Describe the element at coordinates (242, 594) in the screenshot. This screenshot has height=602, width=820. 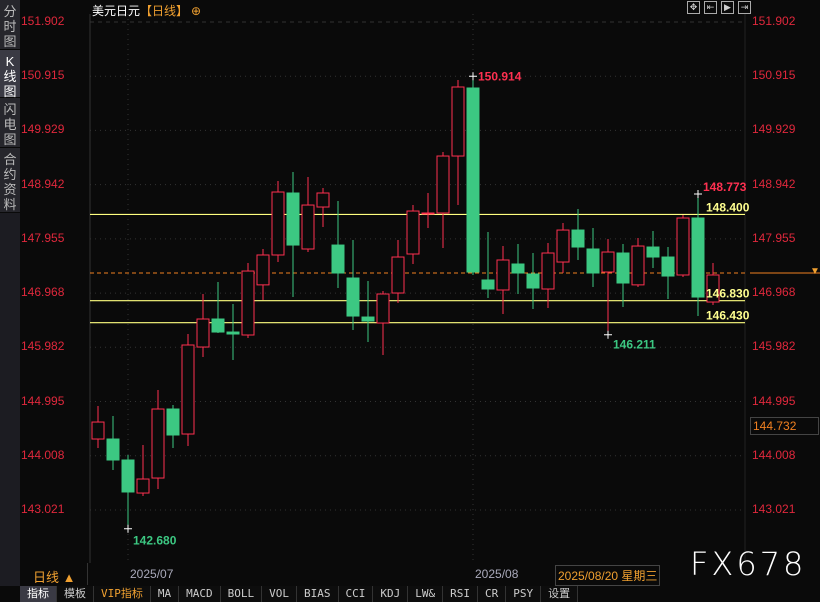
I see `indicator-tab-5: BOLL` at that location.